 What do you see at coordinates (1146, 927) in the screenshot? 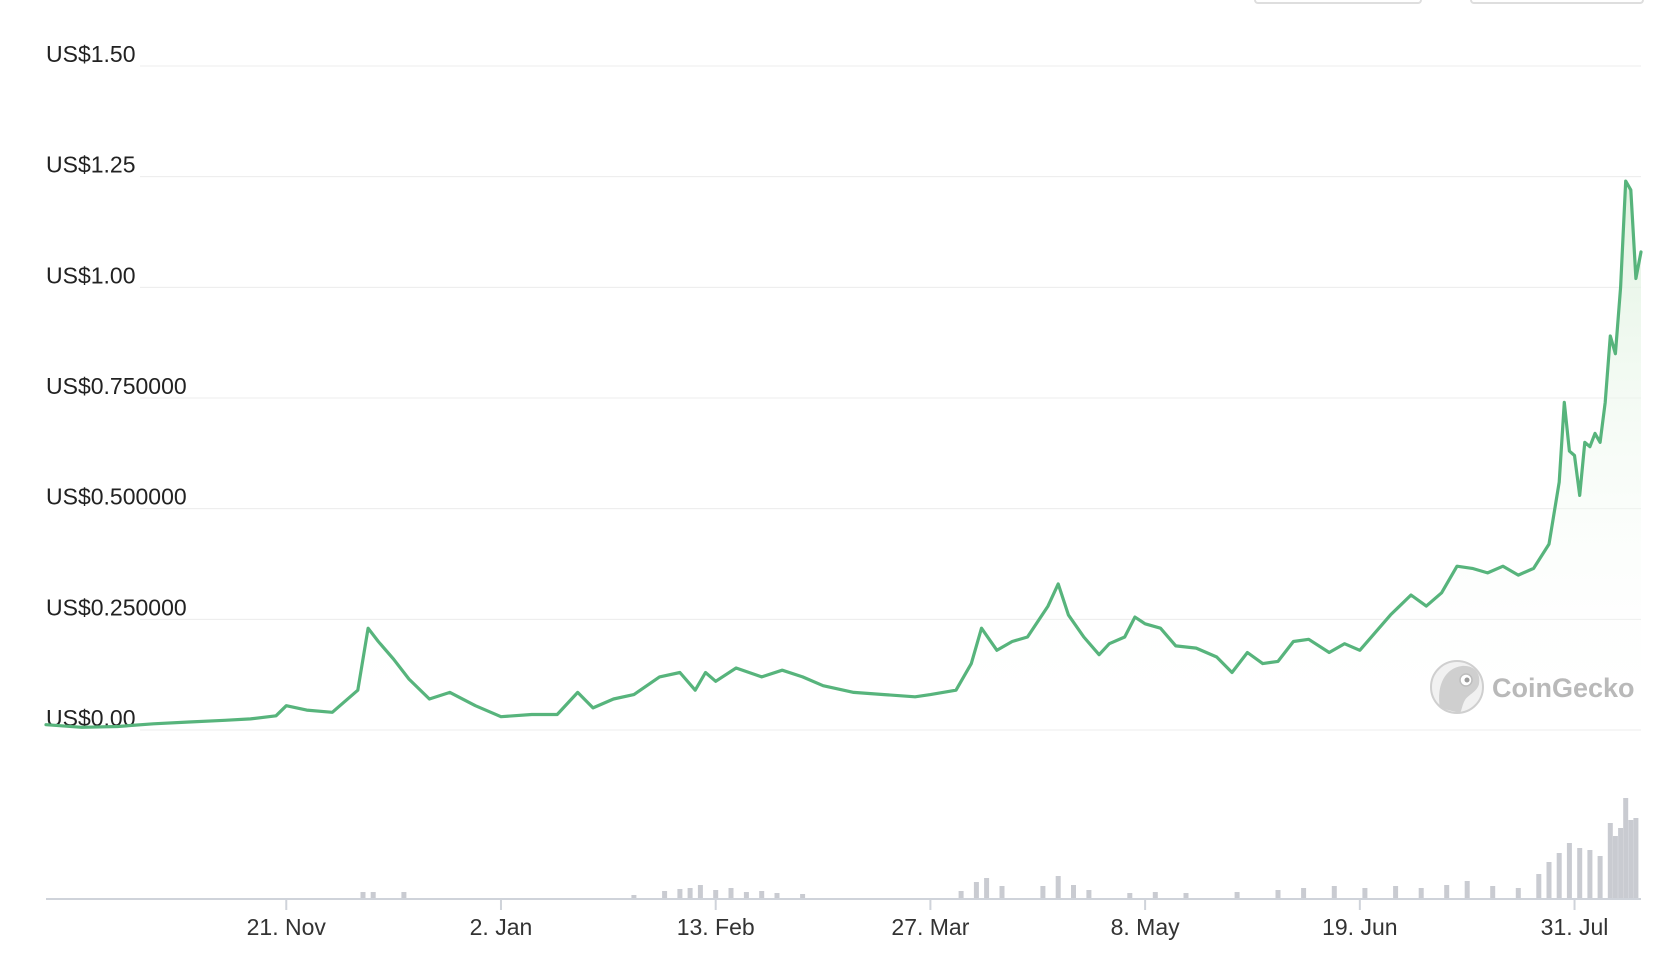
I see `x-tick-label-4: 8. May` at bounding box center [1146, 927].